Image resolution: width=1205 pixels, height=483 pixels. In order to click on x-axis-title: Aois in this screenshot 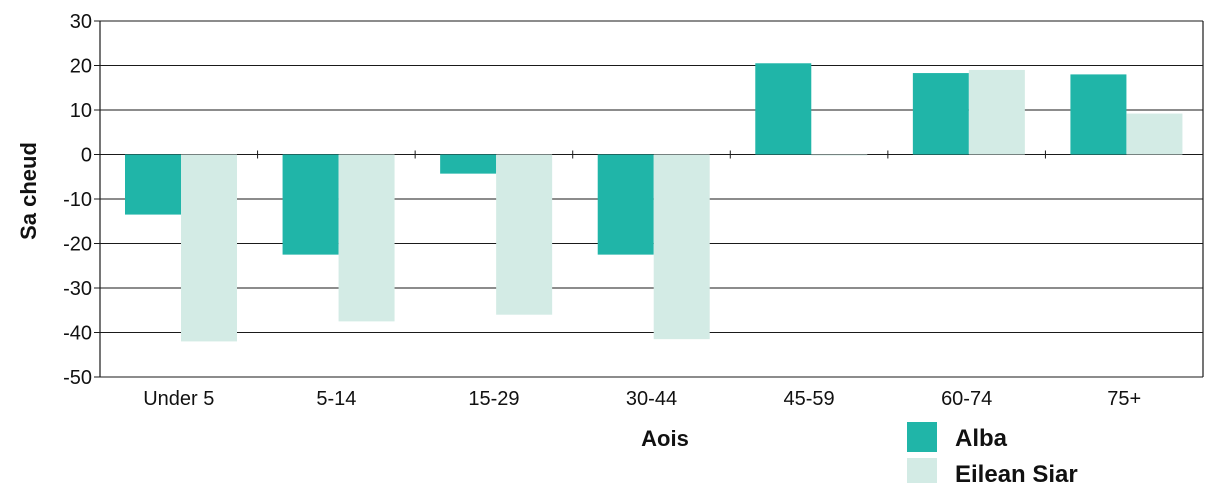, I will do `click(665, 438)`.